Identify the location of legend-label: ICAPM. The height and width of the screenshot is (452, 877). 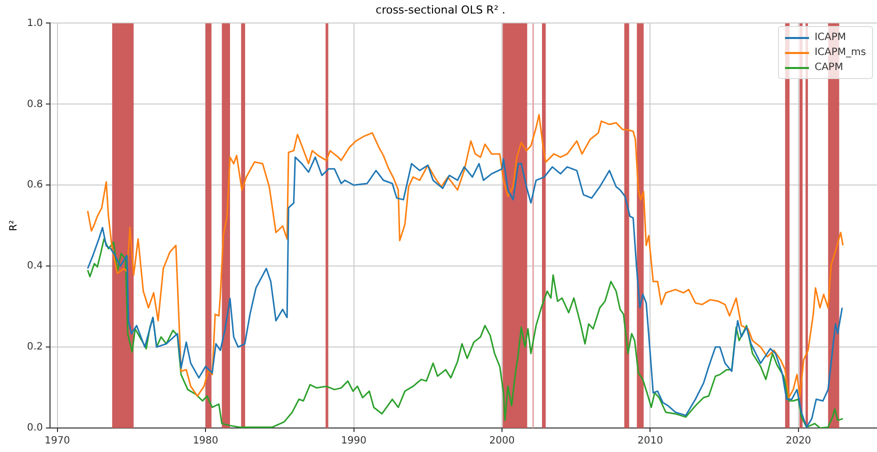
(830, 37).